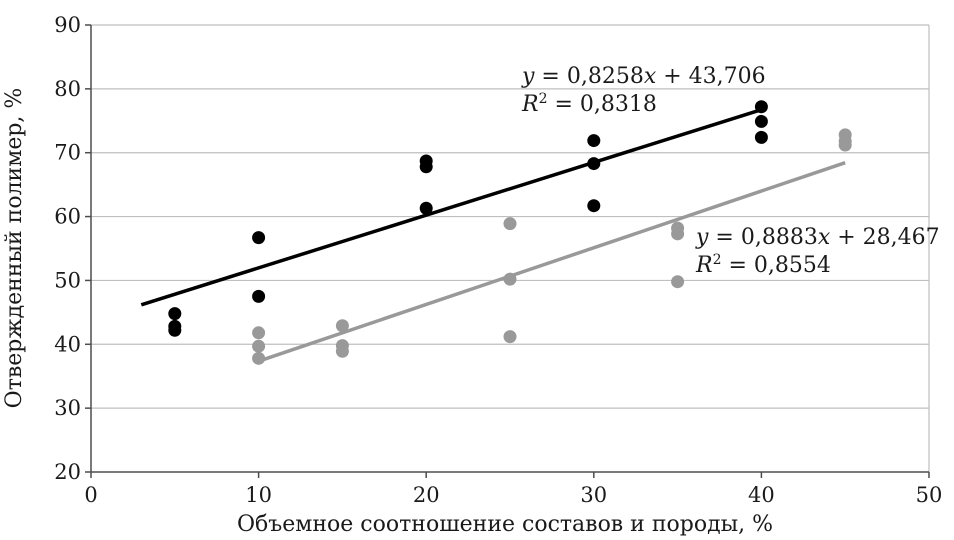 The height and width of the screenshot is (540, 954). What do you see at coordinates (67, 280) in the screenshot?
I see `y-tick-label: 50` at bounding box center [67, 280].